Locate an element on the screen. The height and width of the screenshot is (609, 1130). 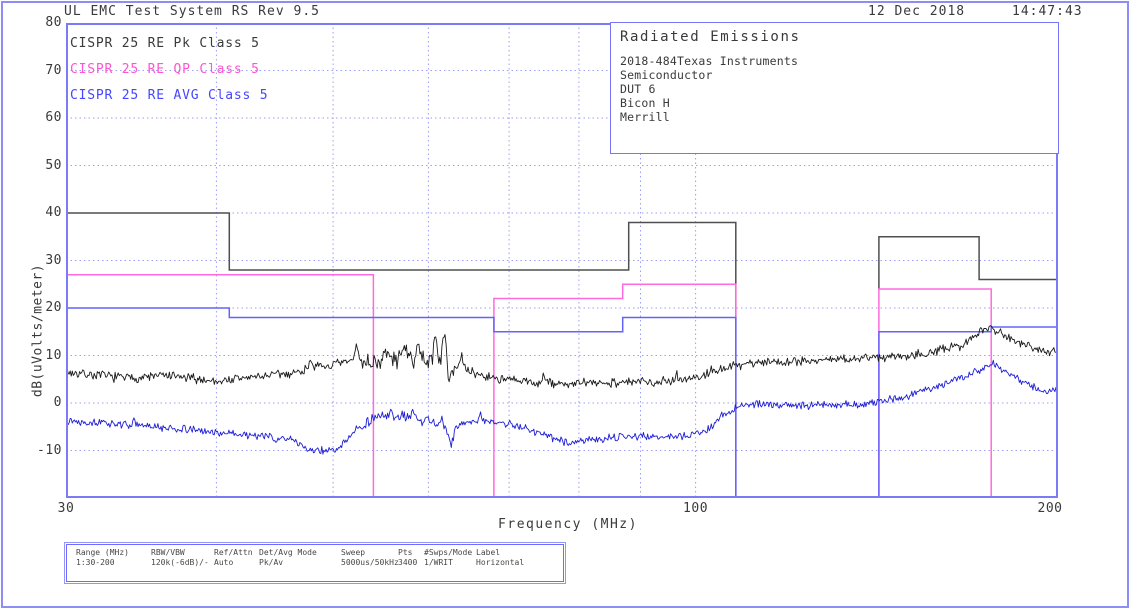
legend-item-qp: CISPR 25 RE QP Class 5 is located at coordinates (165, 69).